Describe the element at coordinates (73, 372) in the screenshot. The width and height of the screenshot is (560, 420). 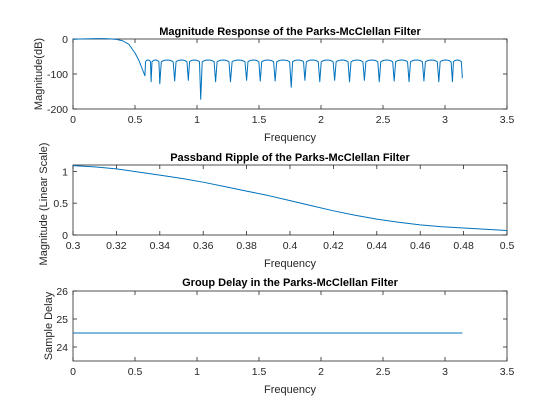
I see `group-delay-x-tick-label: 0` at that location.